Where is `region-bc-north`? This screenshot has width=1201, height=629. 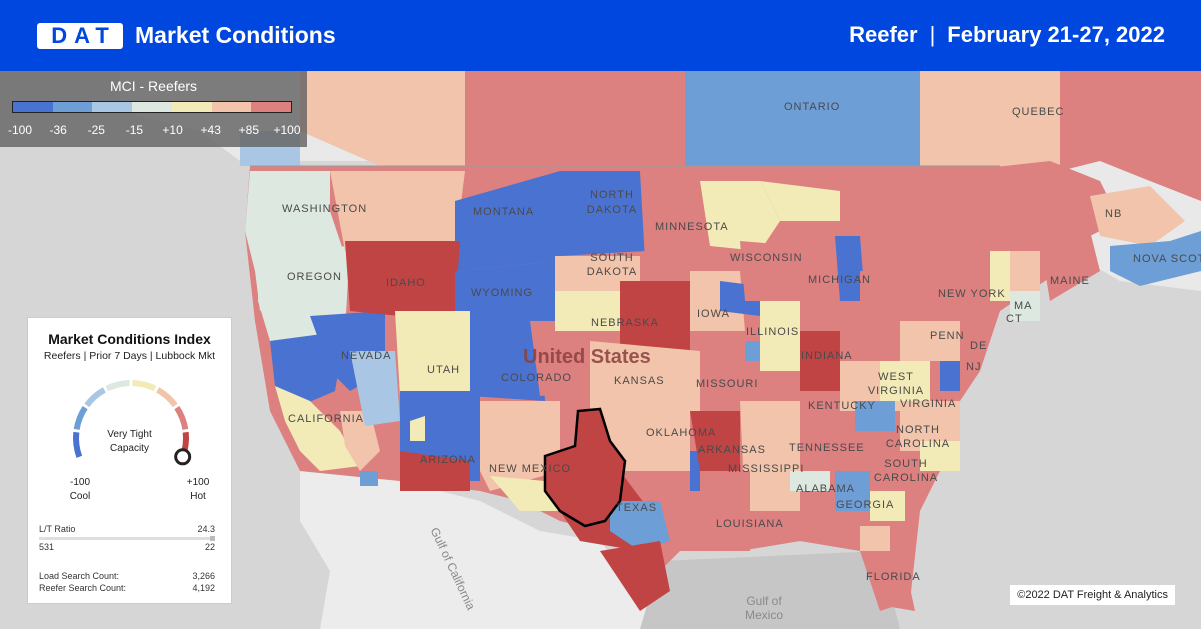 region-bc-north is located at coordinates (382, 118).